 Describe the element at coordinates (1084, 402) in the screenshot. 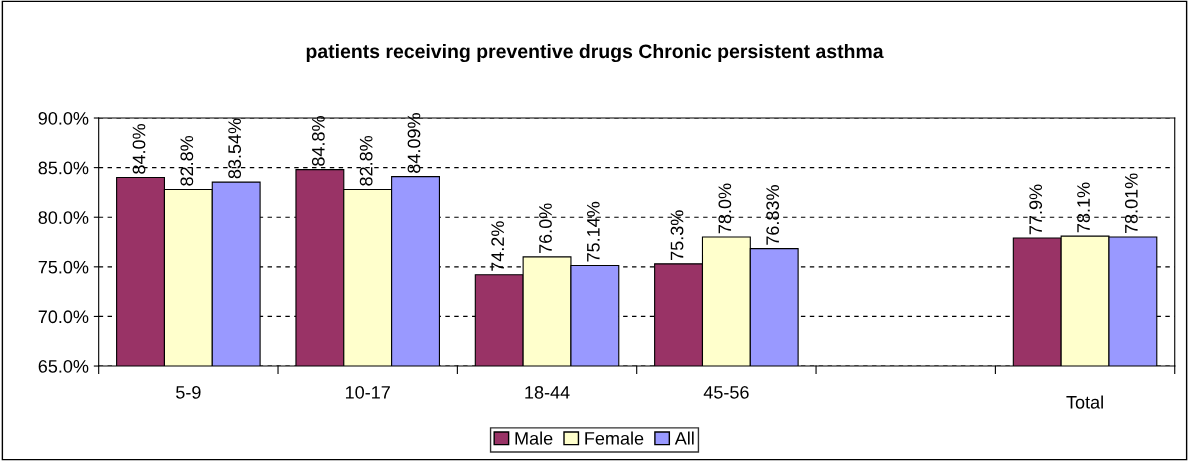

I see `x-tick-label: Total` at that location.